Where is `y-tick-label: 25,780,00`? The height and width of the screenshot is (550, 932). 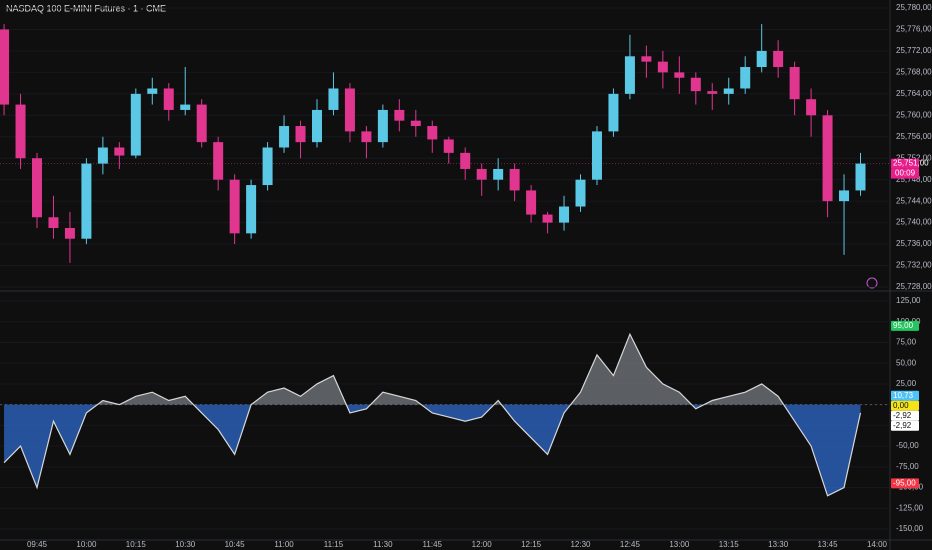 y-tick-label: 25,780,00 is located at coordinates (914, 7).